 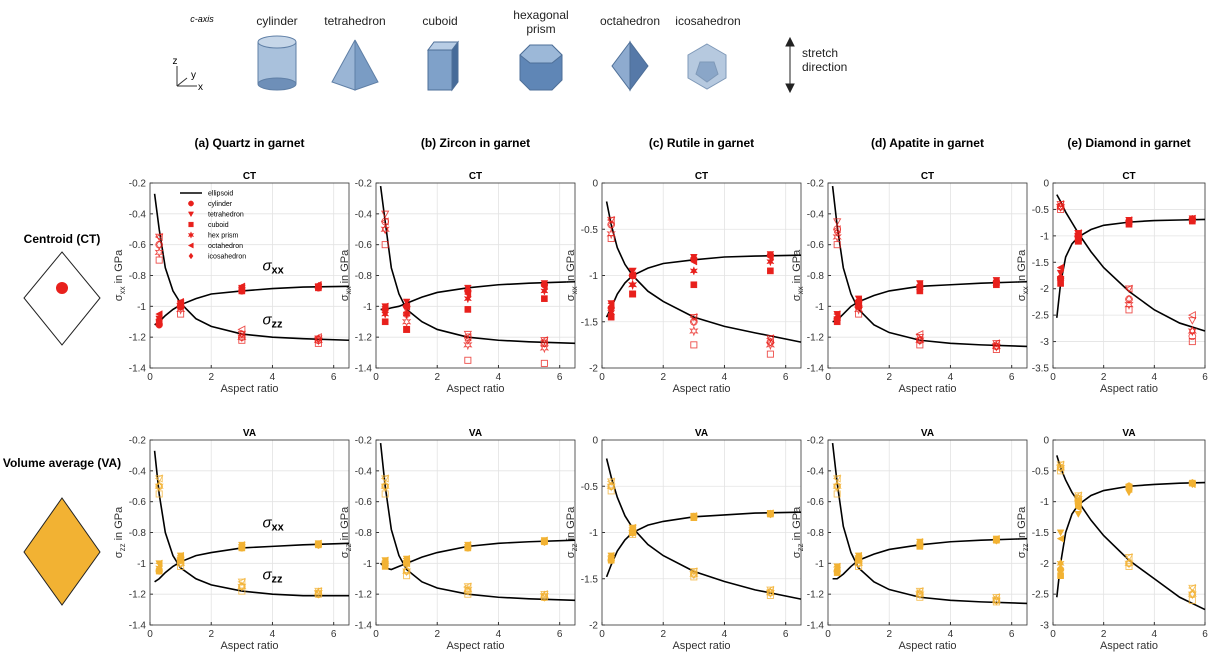 I want to click on z-label: z, so click(x=175, y=61).